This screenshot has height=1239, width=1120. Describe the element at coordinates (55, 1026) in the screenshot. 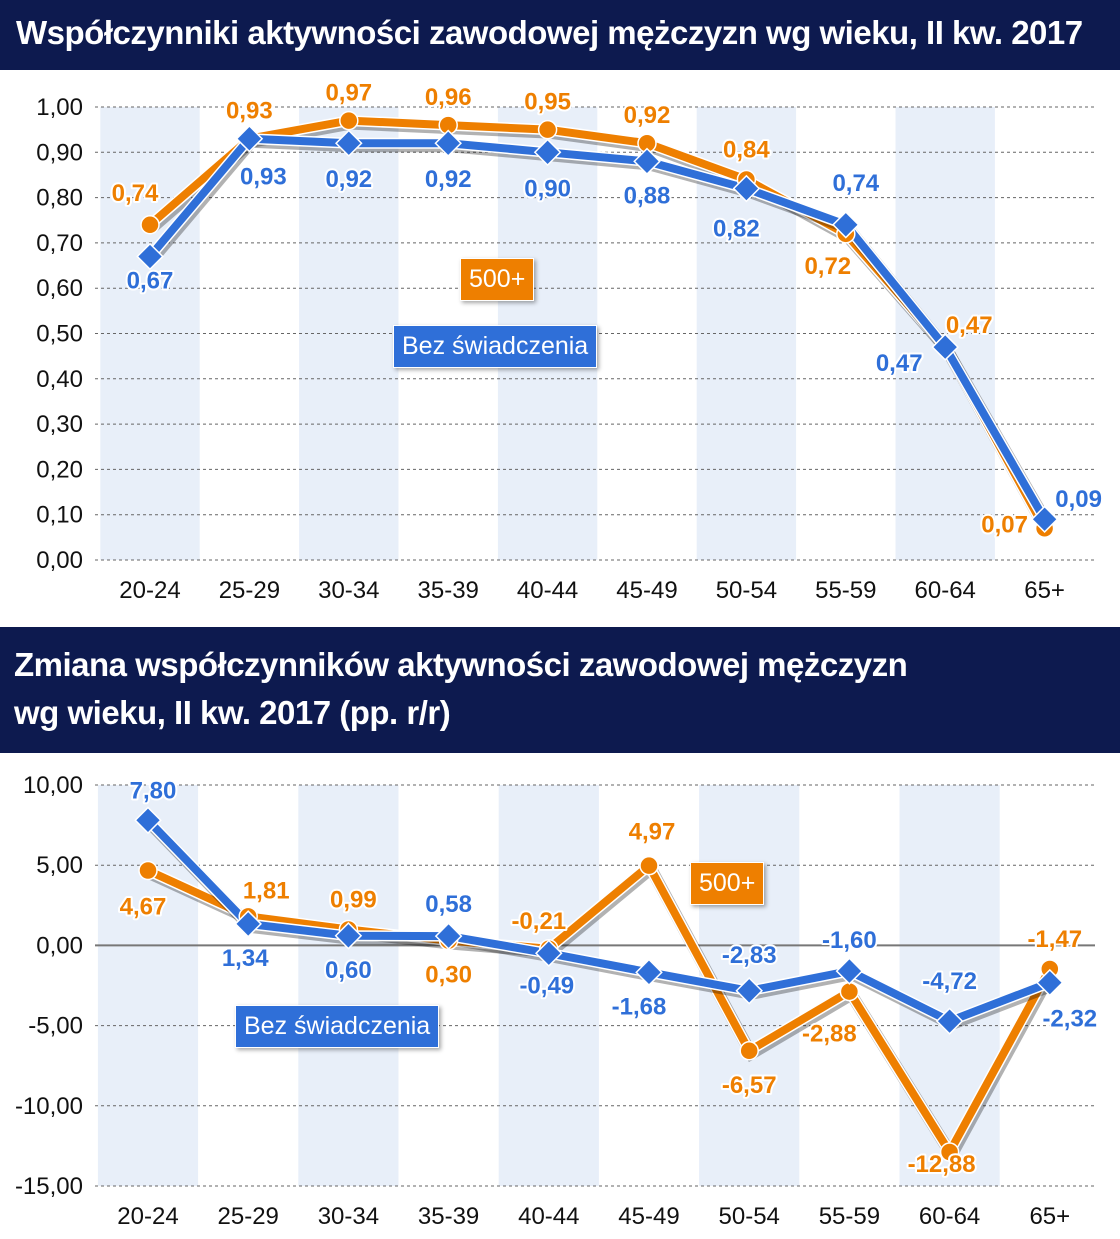

I see `y-tick-label: -5,00` at that location.